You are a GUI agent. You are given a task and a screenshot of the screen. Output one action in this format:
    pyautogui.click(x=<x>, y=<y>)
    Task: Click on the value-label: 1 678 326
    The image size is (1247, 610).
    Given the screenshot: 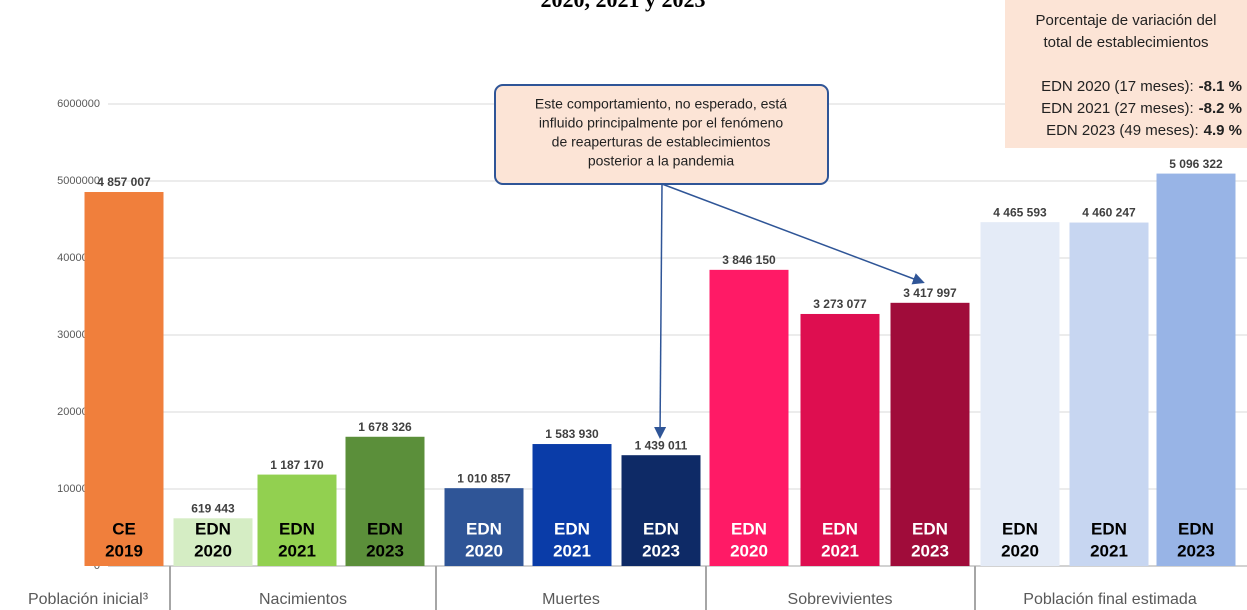 What is the action you would take?
    pyautogui.click(x=385, y=427)
    